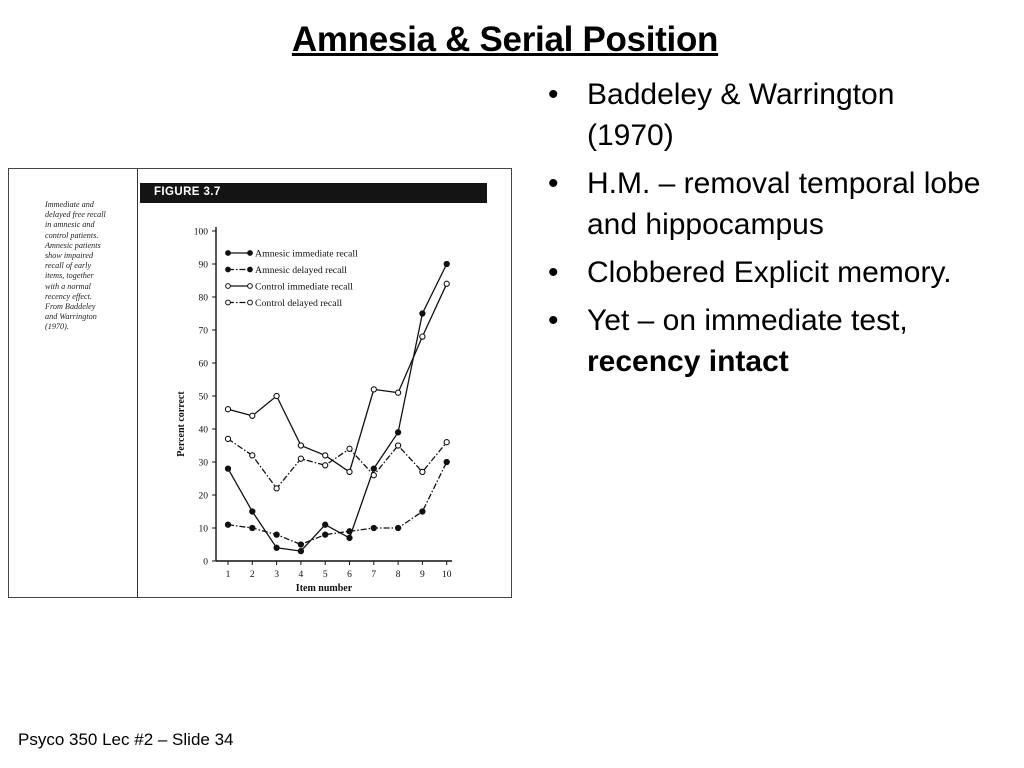  What do you see at coordinates (325, 575) in the screenshot?
I see `x-tick-label: 5` at bounding box center [325, 575].